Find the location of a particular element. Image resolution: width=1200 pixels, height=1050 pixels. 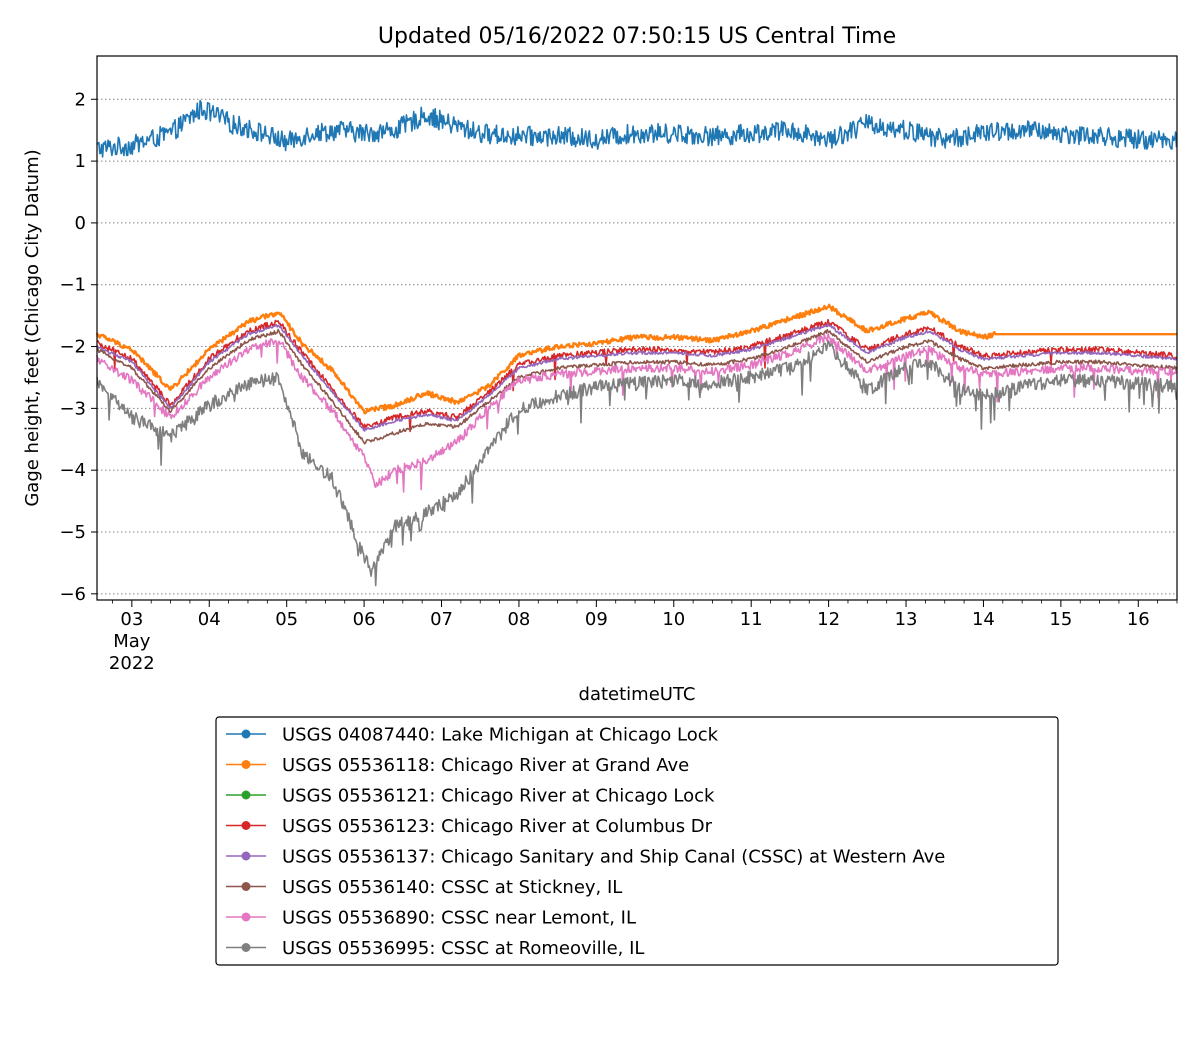

x-tick-label: 12 is located at coordinates (828, 619).